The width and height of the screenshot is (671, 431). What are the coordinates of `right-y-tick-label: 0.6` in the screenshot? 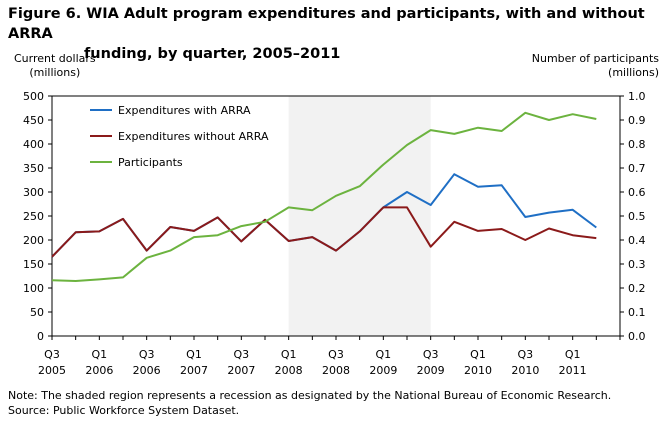 It's located at (637, 192).